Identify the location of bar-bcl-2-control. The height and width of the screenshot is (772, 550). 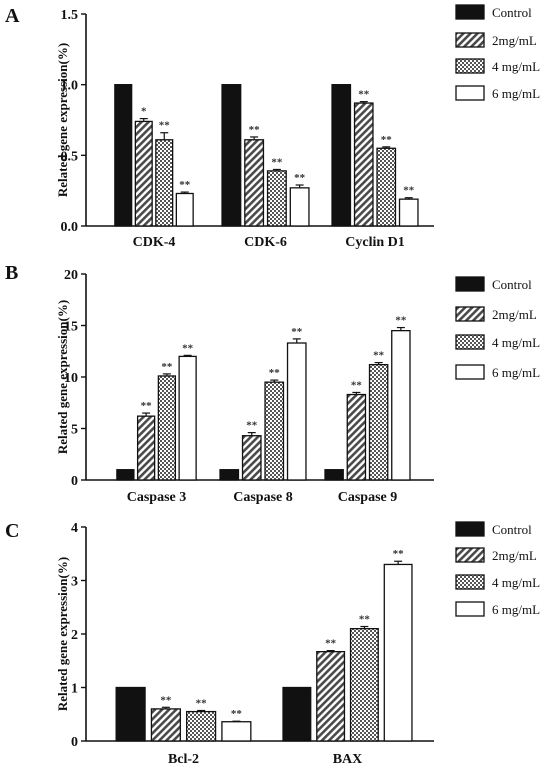
(130, 714).